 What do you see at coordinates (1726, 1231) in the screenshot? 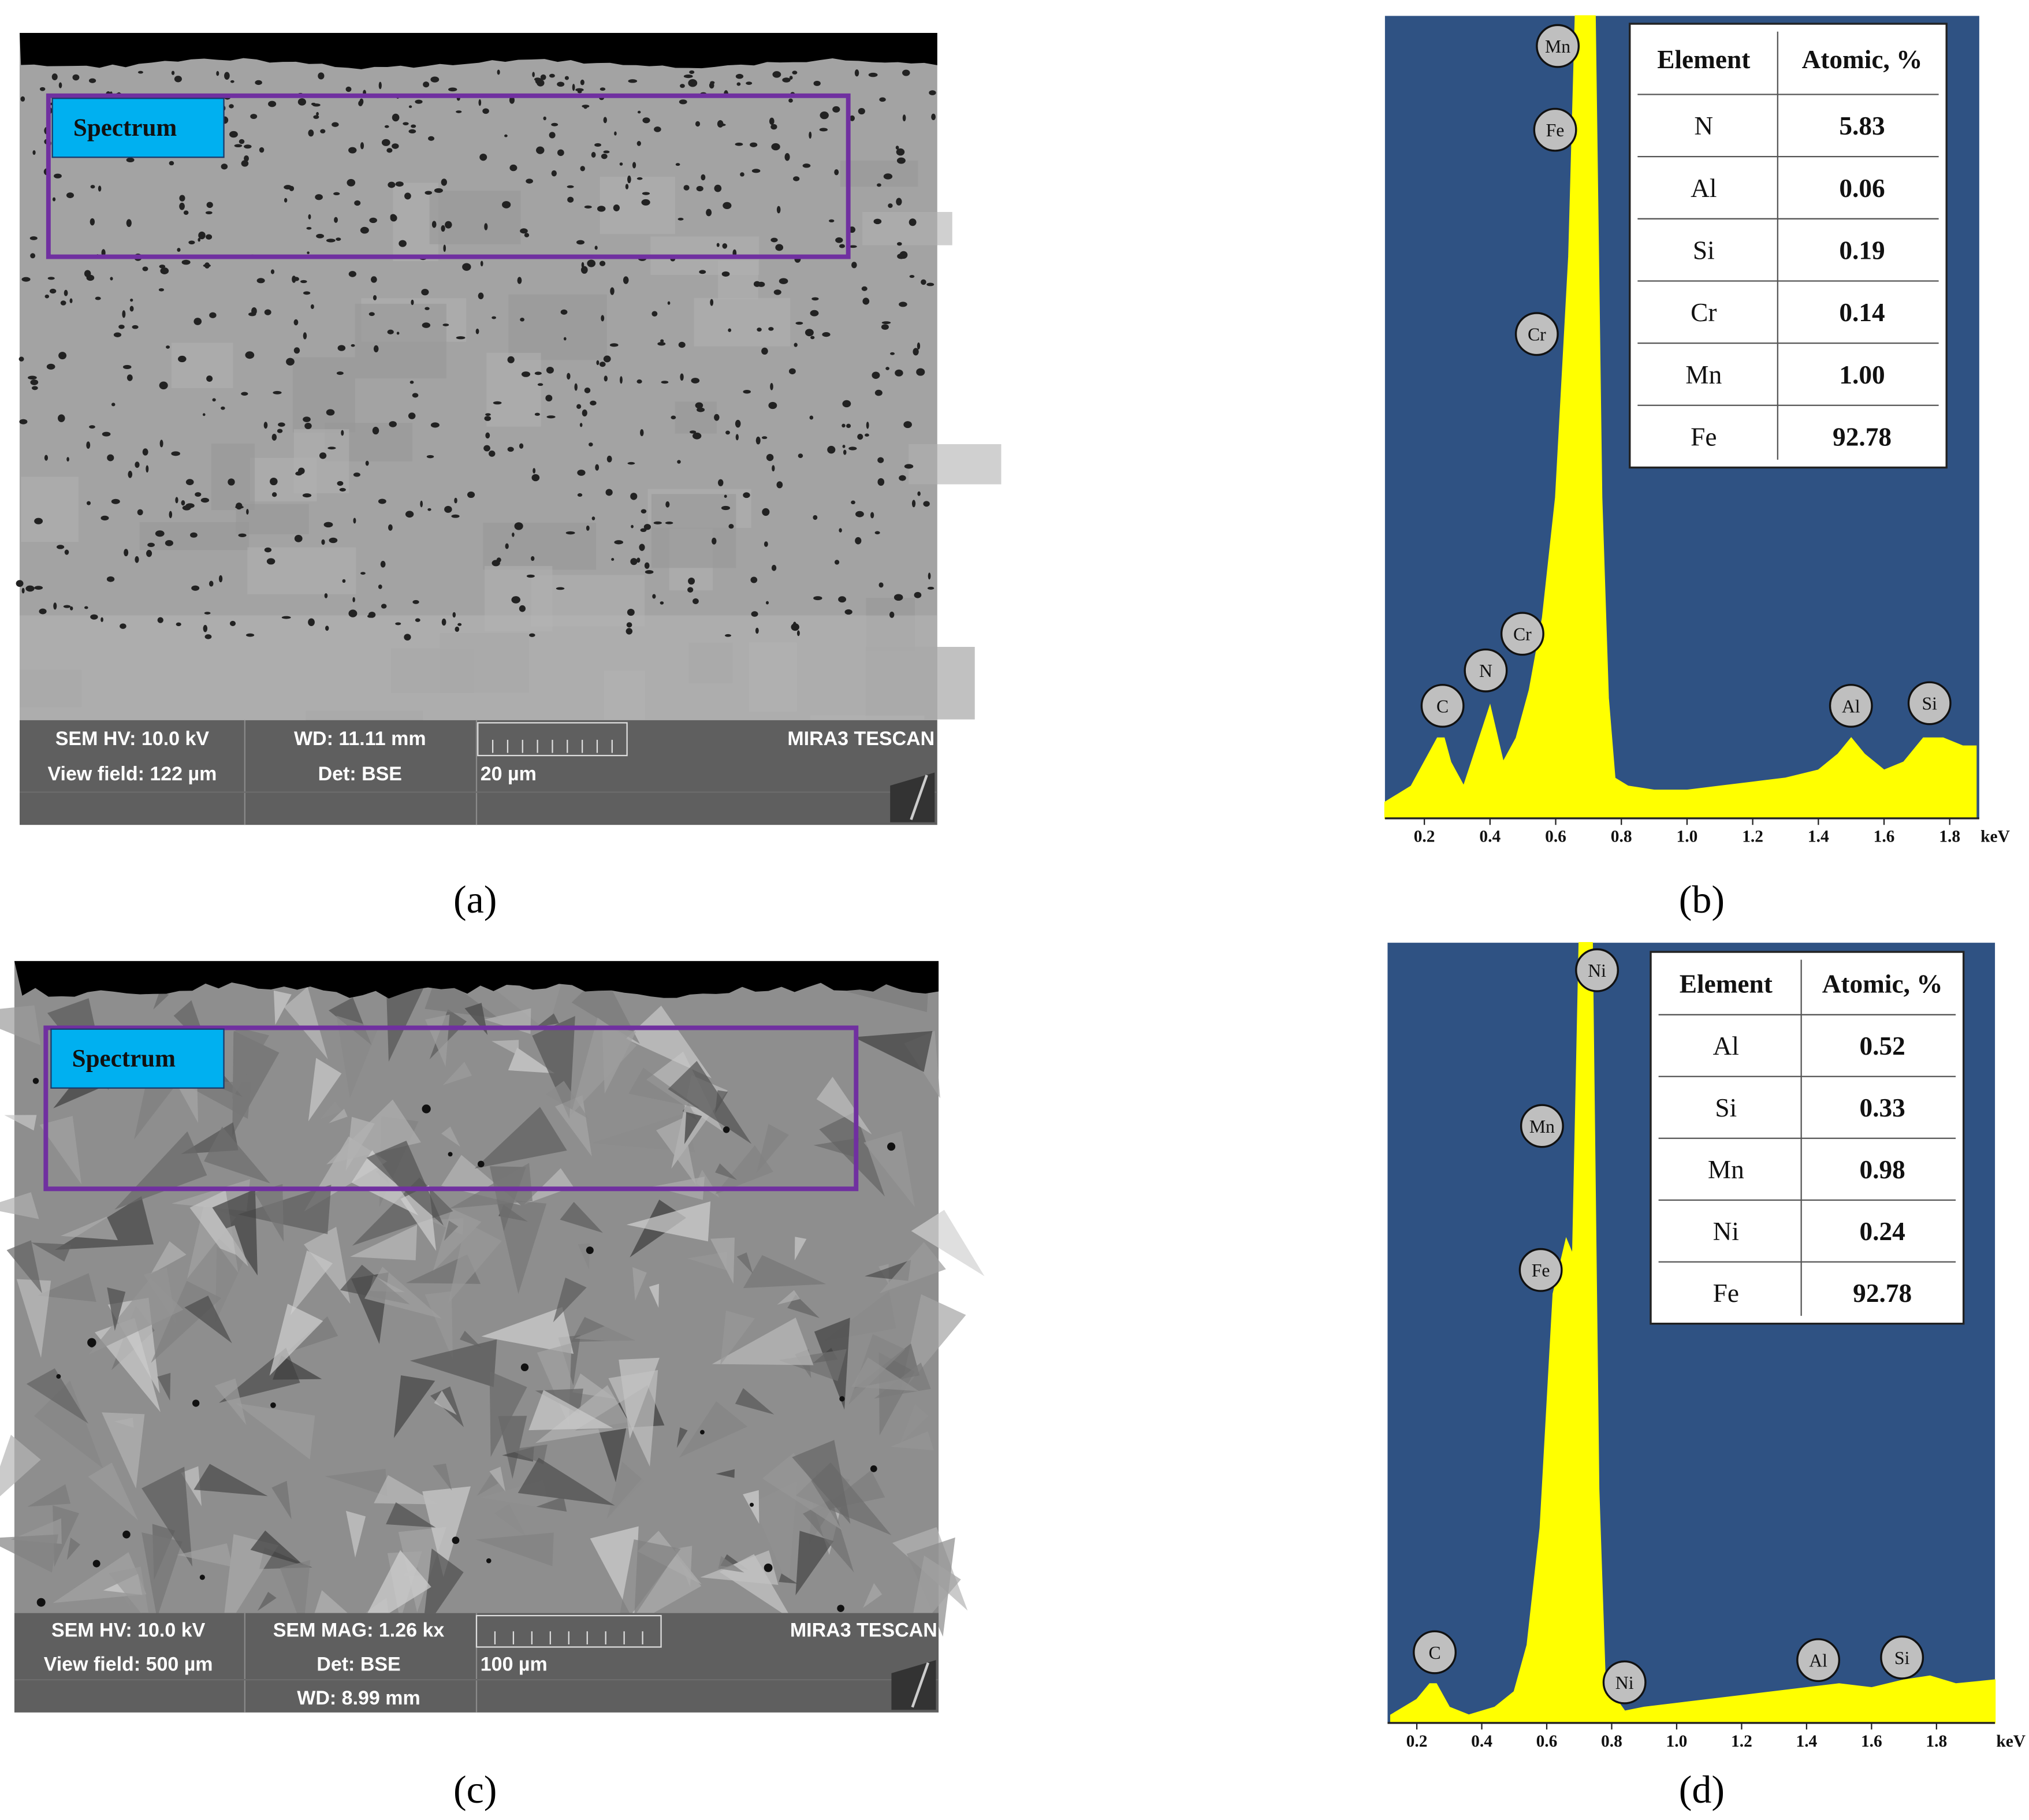
I see `table-cell: Ni` at bounding box center [1726, 1231].